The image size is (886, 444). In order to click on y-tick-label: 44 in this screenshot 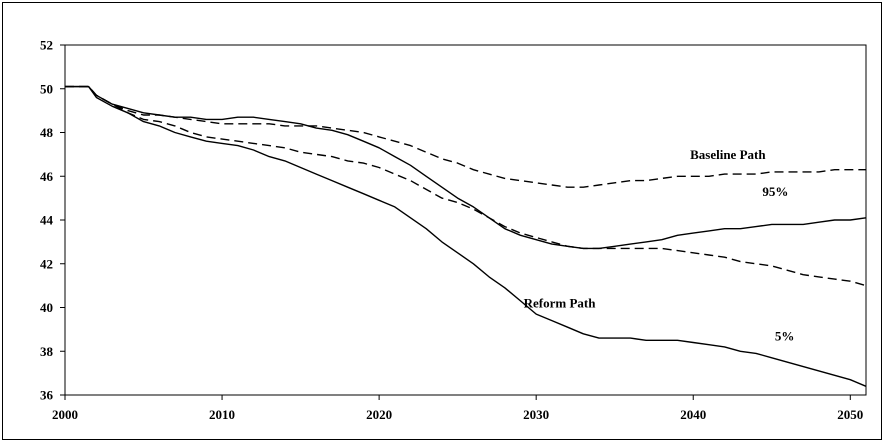, I will do `click(47, 220)`.